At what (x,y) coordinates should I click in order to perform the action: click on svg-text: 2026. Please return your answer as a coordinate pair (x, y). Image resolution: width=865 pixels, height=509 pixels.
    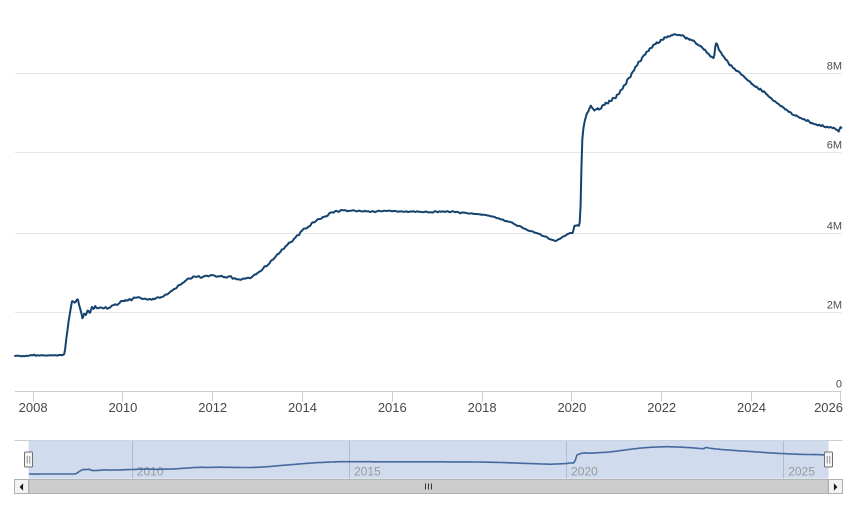
    Looking at the image, I should click on (828, 407).